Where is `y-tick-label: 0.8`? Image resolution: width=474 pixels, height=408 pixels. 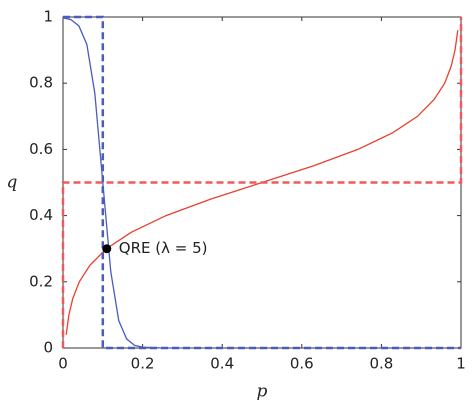
y-tick-label: 0.8 is located at coordinates (41, 83).